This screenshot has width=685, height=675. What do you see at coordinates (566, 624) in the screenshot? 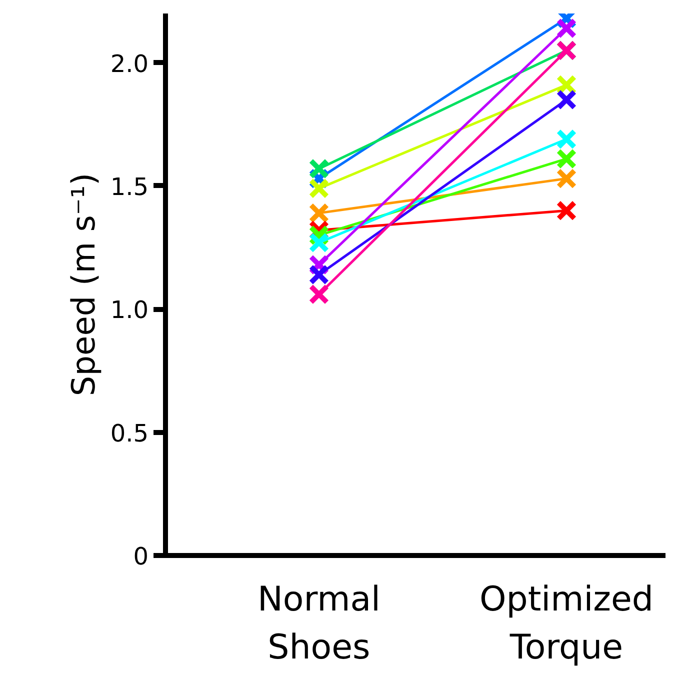
I see `x-tick-label: Optimized Torque` at bounding box center [566, 624].